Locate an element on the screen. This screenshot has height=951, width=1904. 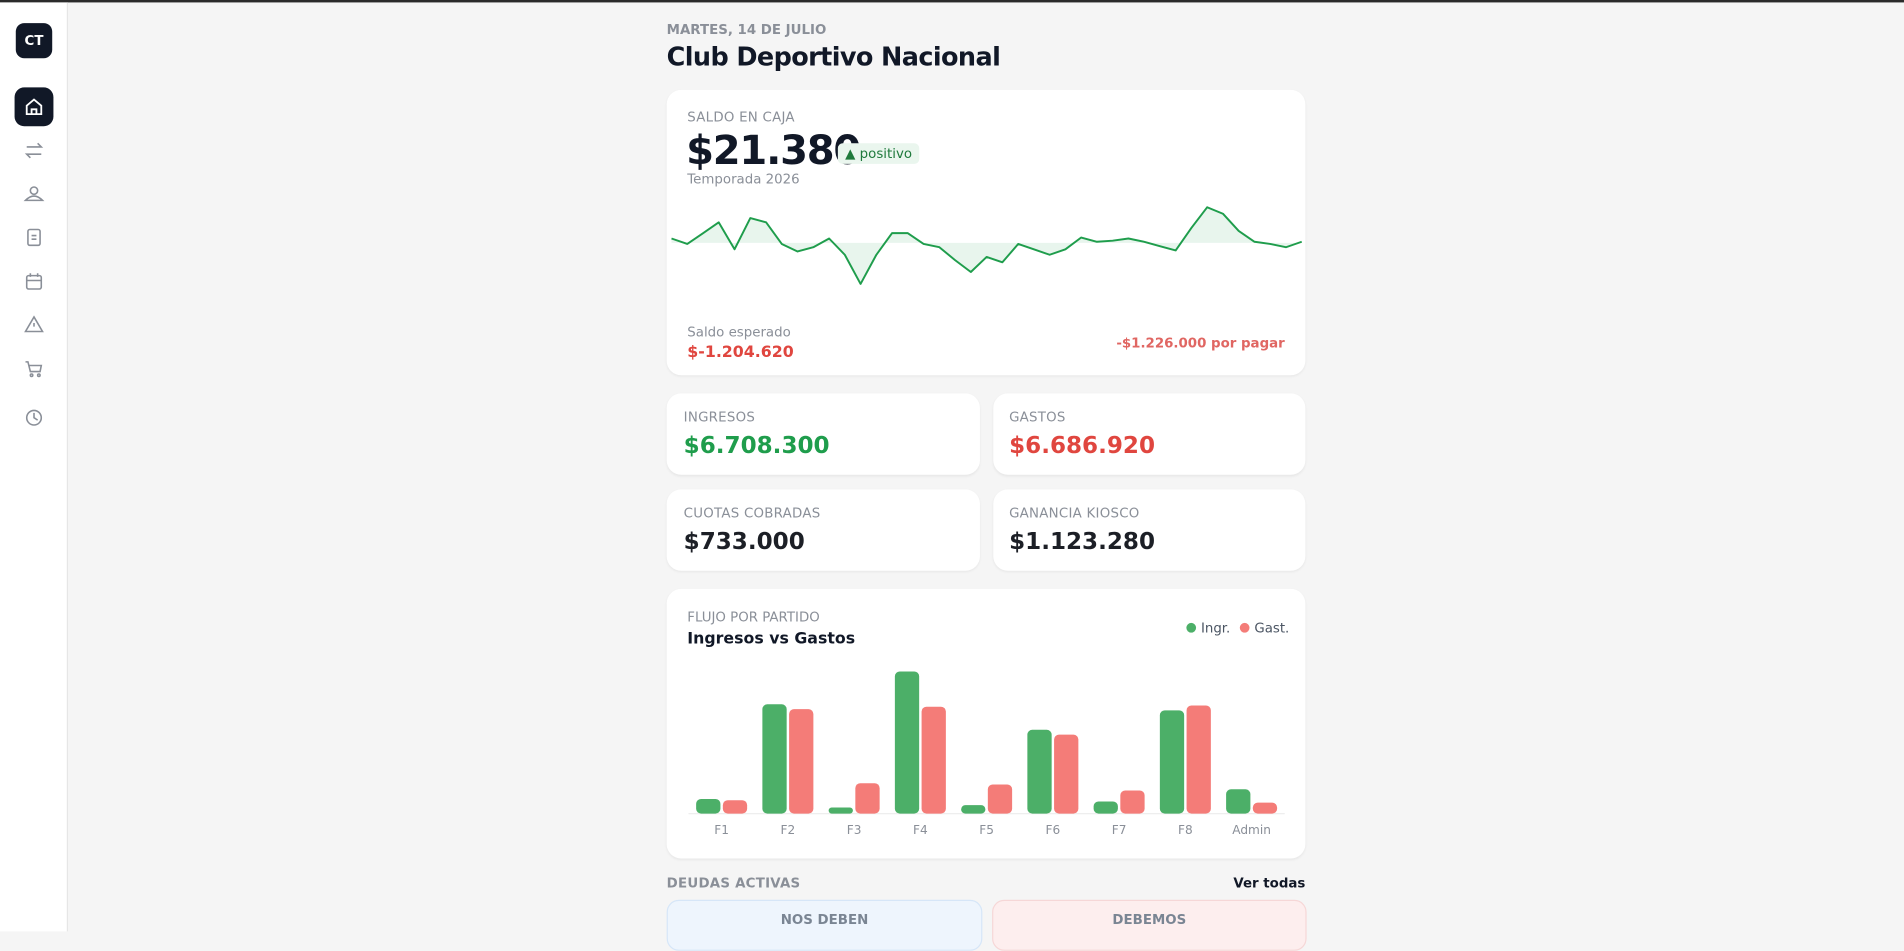
x-tick-label: F8 is located at coordinates (1185, 830).